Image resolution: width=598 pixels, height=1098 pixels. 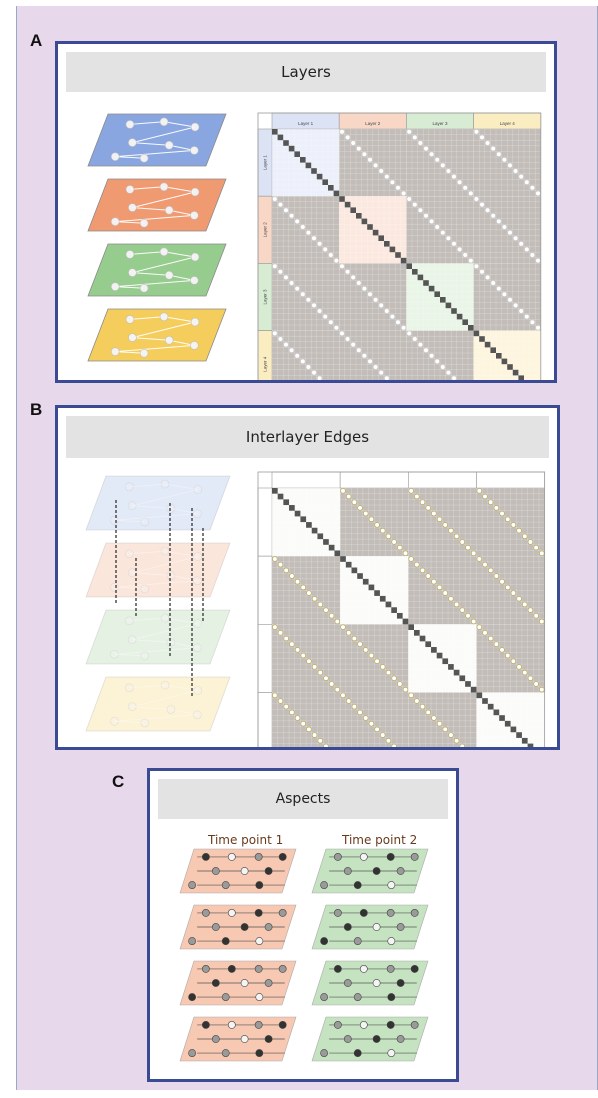 What do you see at coordinates (369, 871) in the screenshot?
I see `aspect-network` at bounding box center [369, 871].